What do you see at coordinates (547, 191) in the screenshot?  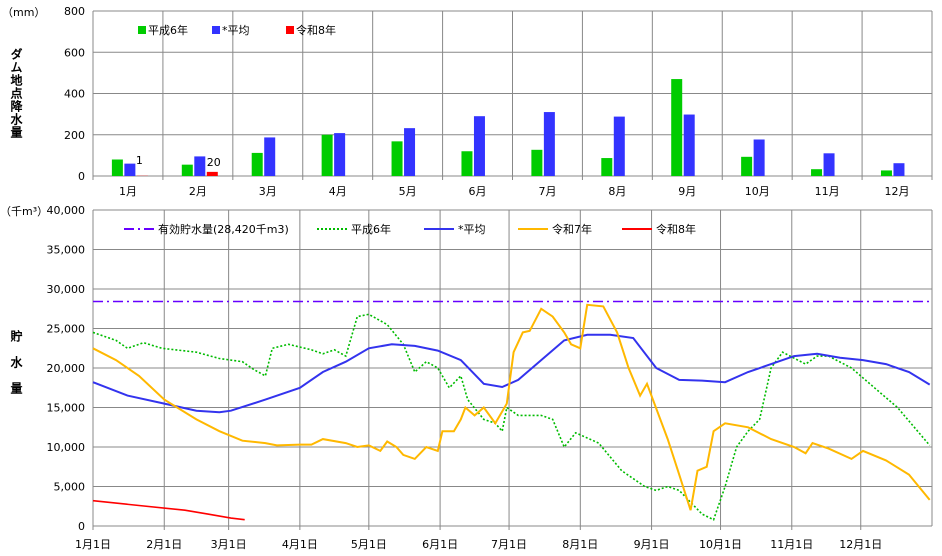 I see `bar-x-tick-label: 7月` at bounding box center [547, 191].